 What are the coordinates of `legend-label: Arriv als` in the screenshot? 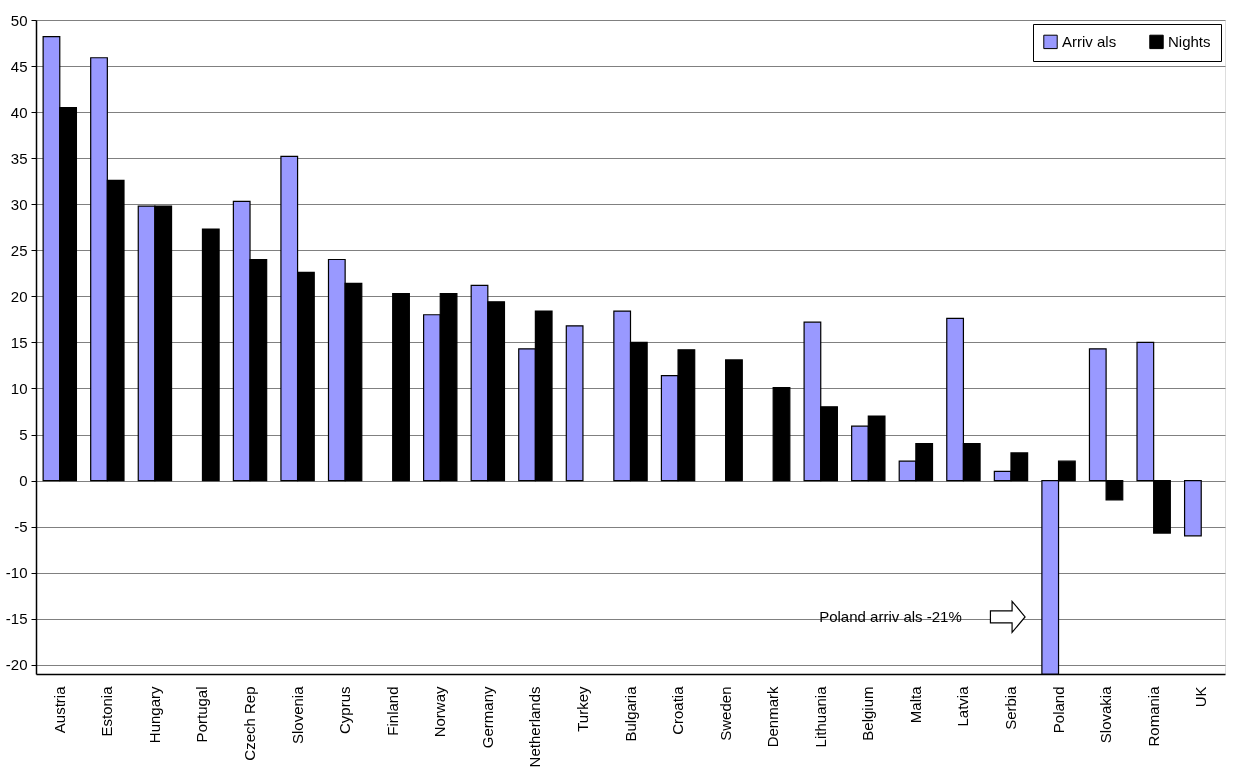 It's located at (1089, 41).